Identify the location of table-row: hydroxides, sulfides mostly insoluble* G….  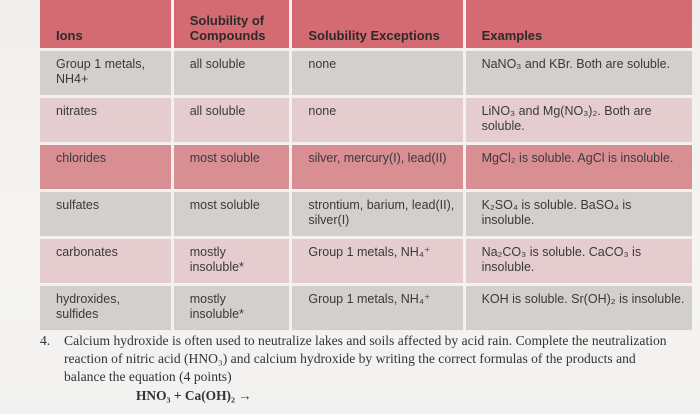
(366, 309).